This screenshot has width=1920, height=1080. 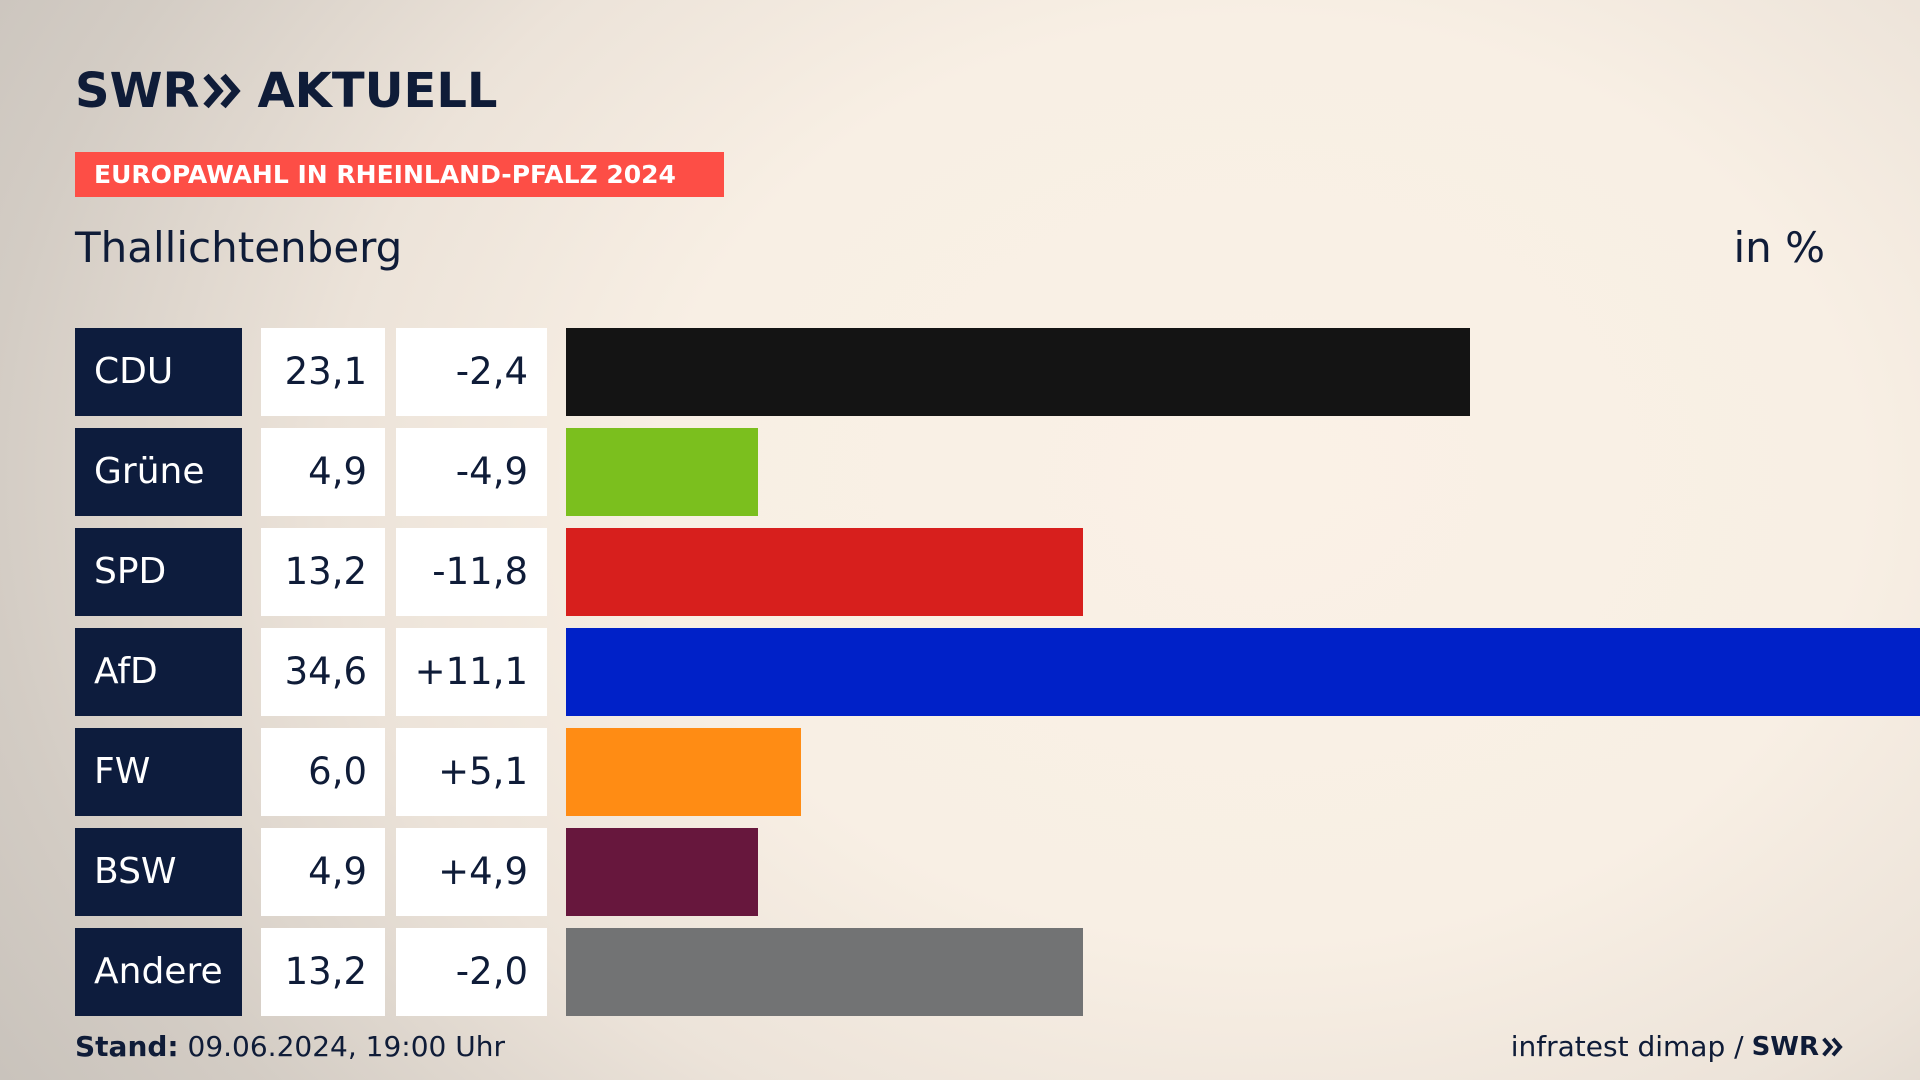 I want to click on party-label: AfD, so click(x=158, y=672).